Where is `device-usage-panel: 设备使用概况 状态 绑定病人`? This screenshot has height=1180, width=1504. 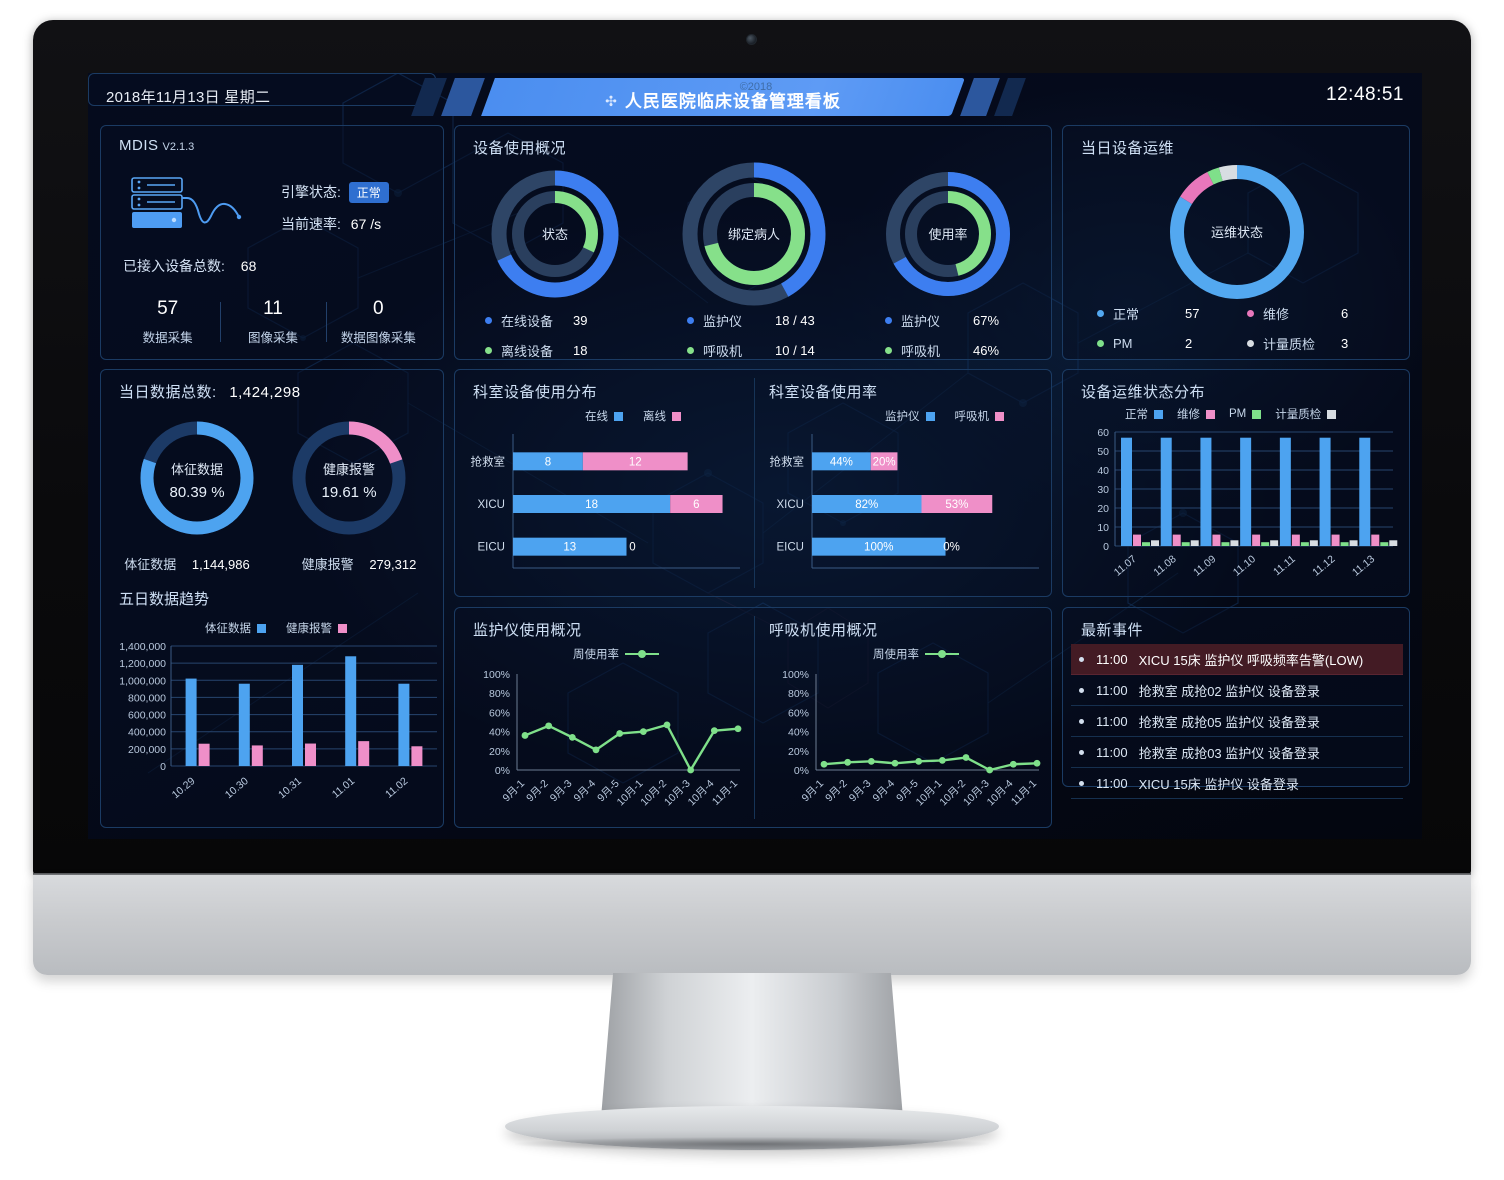 device-usage-panel: 设备使用概况 状态 绑定病人 is located at coordinates (753, 242).